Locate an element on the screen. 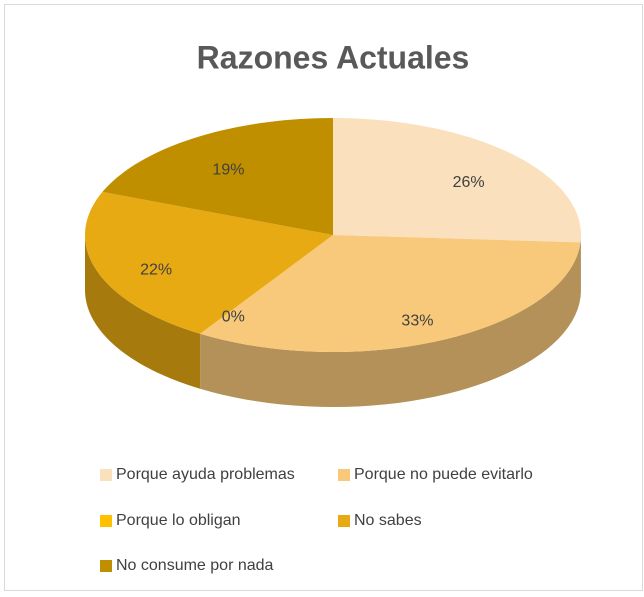  legend-label: Porque ayuda problemas is located at coordinates (205, 474).